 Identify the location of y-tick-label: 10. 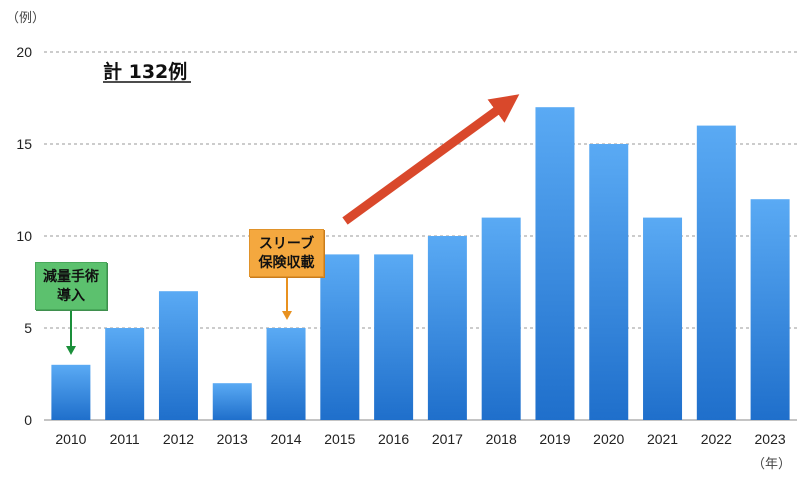
(24, 236).